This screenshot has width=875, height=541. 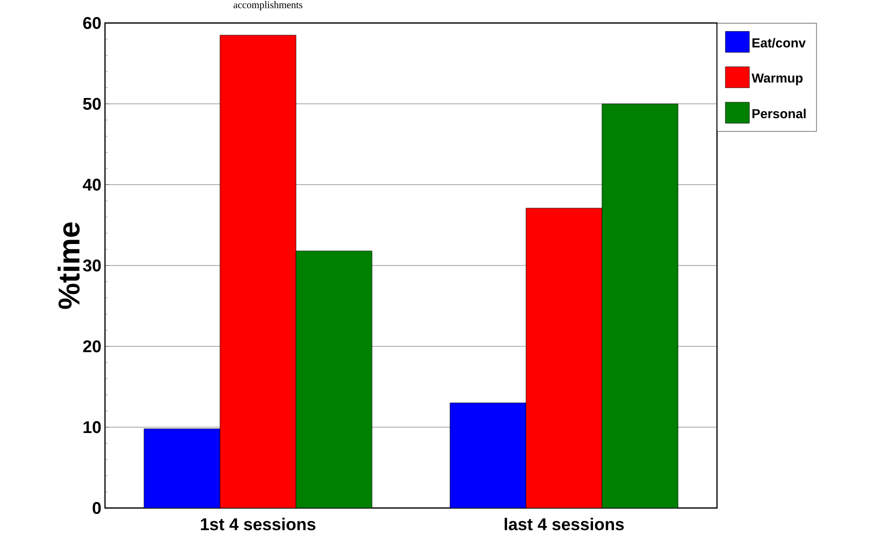 What do you see at coordinates (69, 265) in the screenshot?
I see `y-axis-title: %time` at bounding box center [69, 265].